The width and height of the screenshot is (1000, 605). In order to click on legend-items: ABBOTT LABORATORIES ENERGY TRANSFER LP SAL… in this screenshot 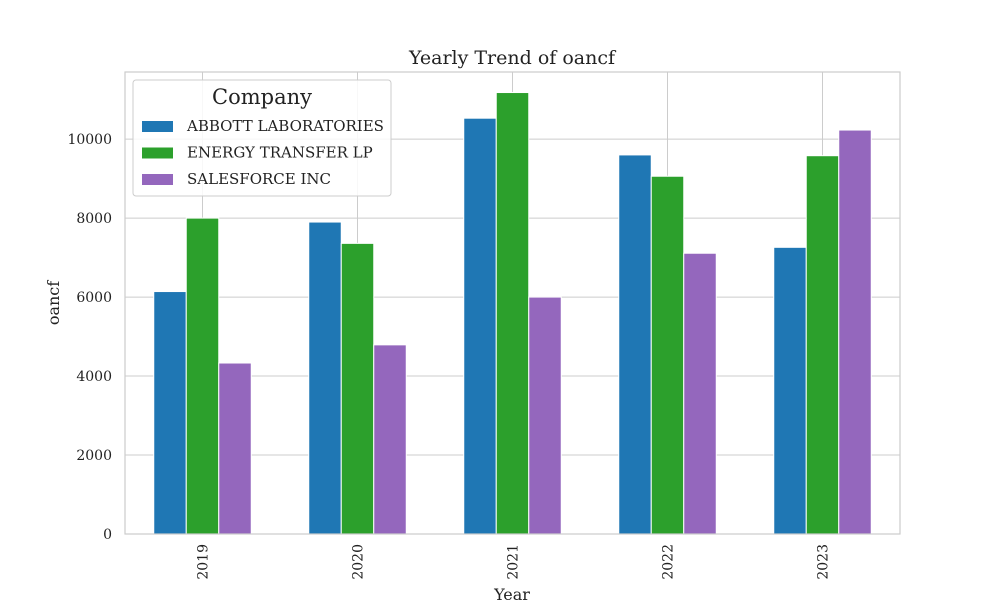, I will do `click(263, 152)`.